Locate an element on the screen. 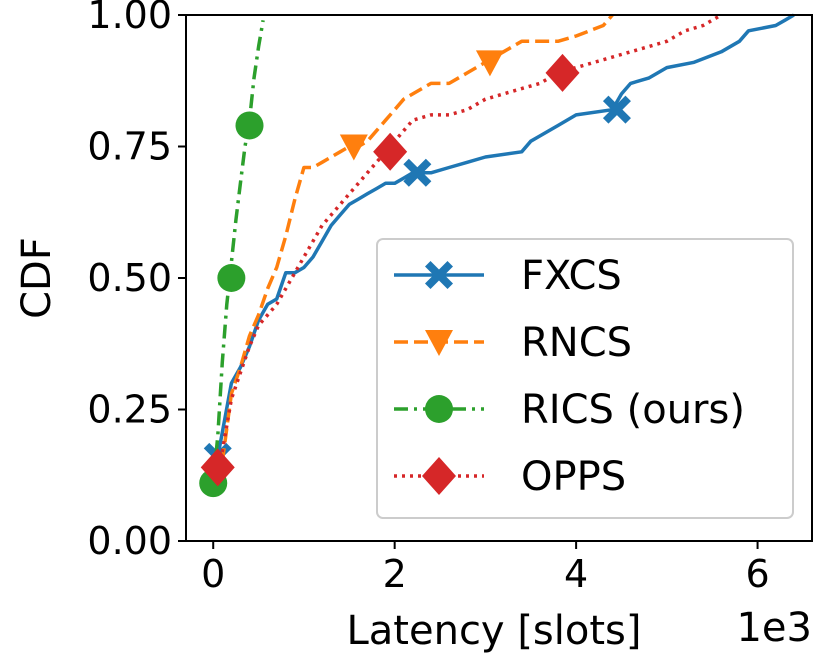 This screenshot has width=831, height=669. legend-label: OPPS is located at coordinates (573, 477).